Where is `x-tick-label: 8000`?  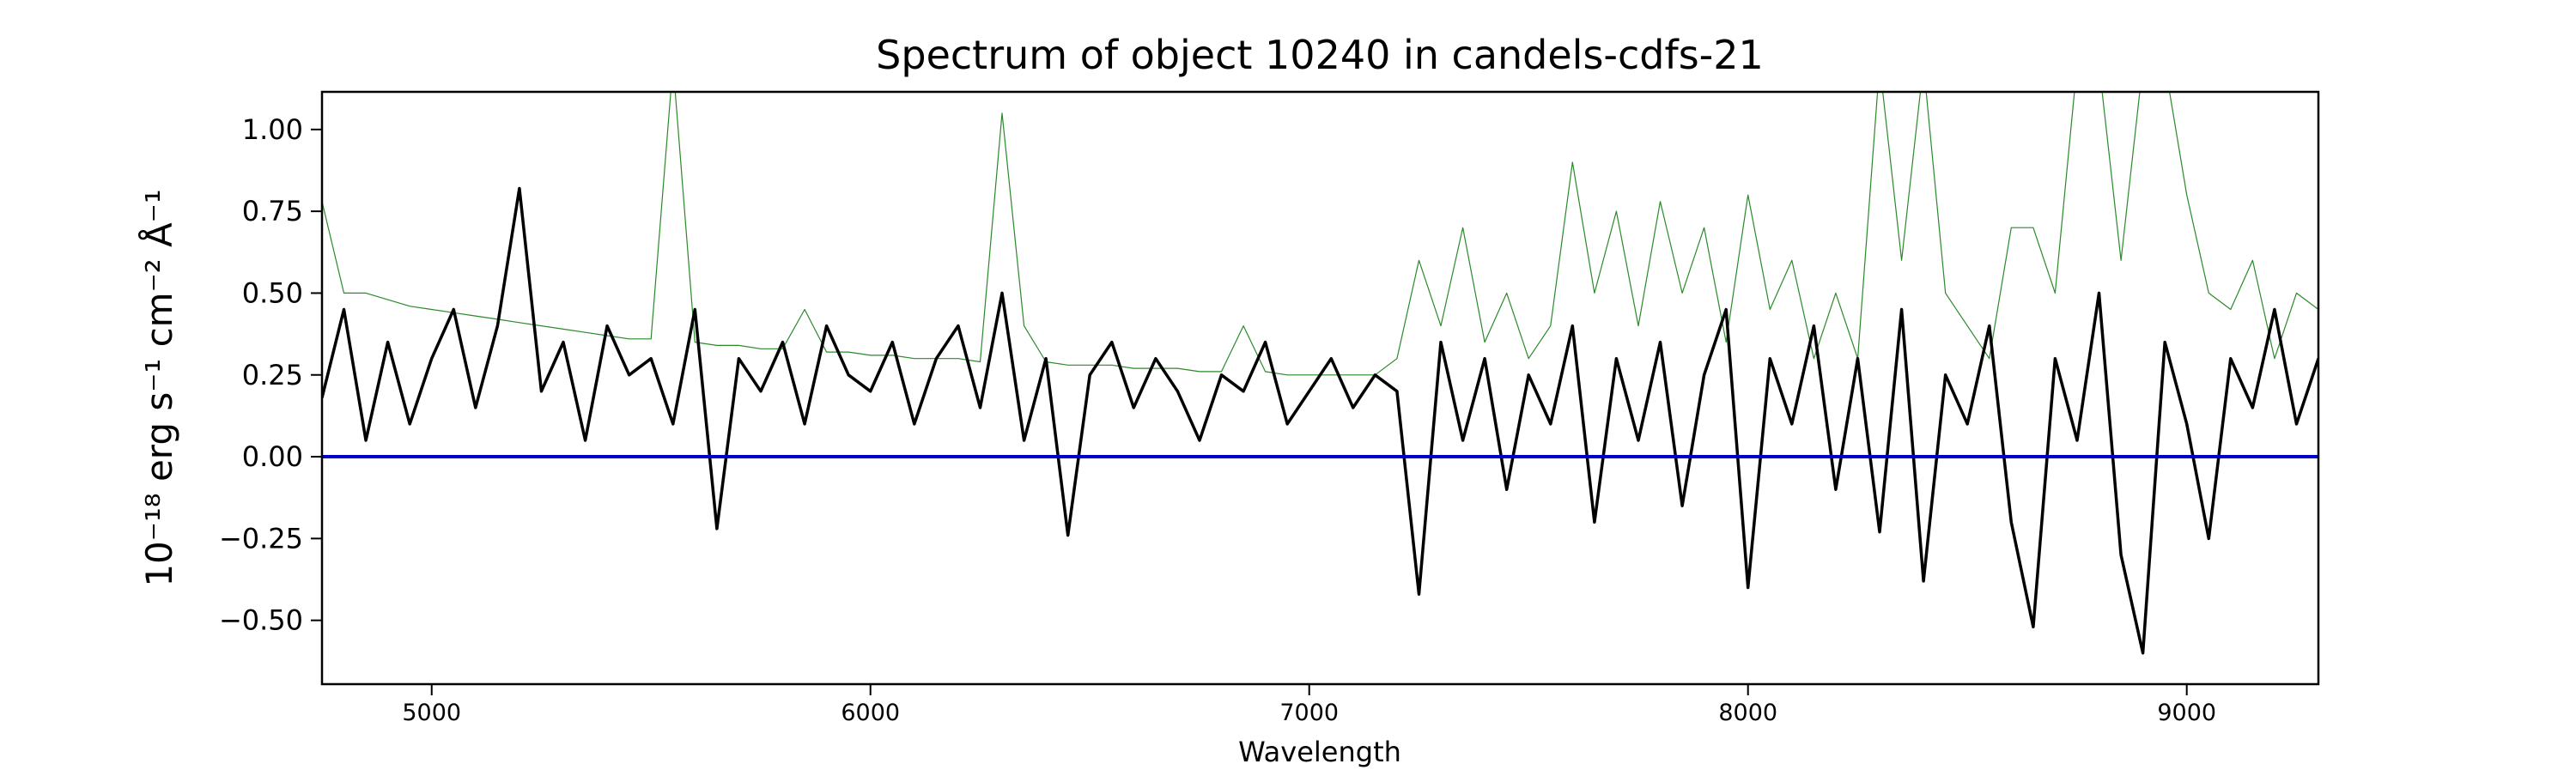 x-tick-label: 8000 is located at coordinates (1748, 713).